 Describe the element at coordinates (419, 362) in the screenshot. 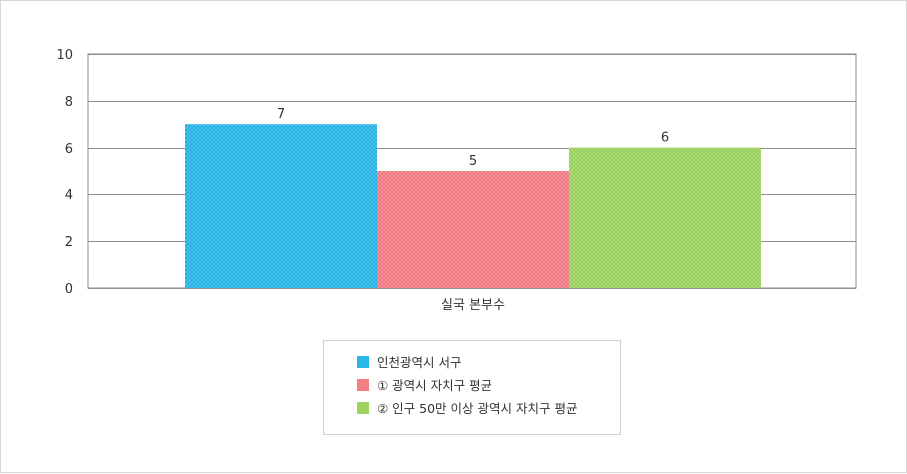

I see `legend-label-series-1: 인천광역시 서구` at that location.